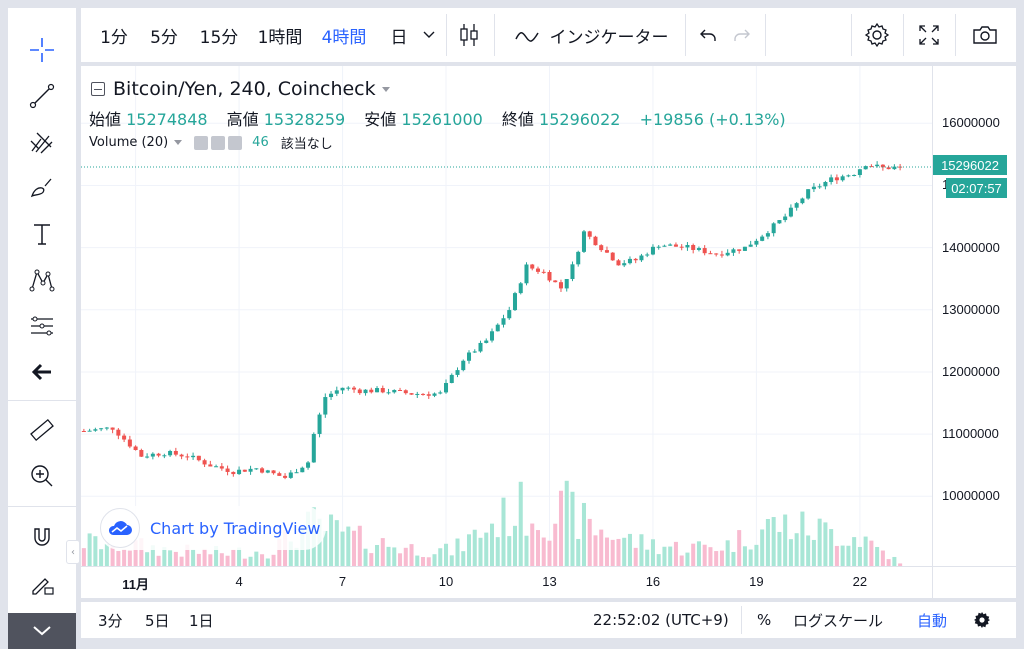 The image size is (1024, 649). Describe the element at coordinates (218, 142) in the screenshot. I see `volume-settings-icon` at that location.